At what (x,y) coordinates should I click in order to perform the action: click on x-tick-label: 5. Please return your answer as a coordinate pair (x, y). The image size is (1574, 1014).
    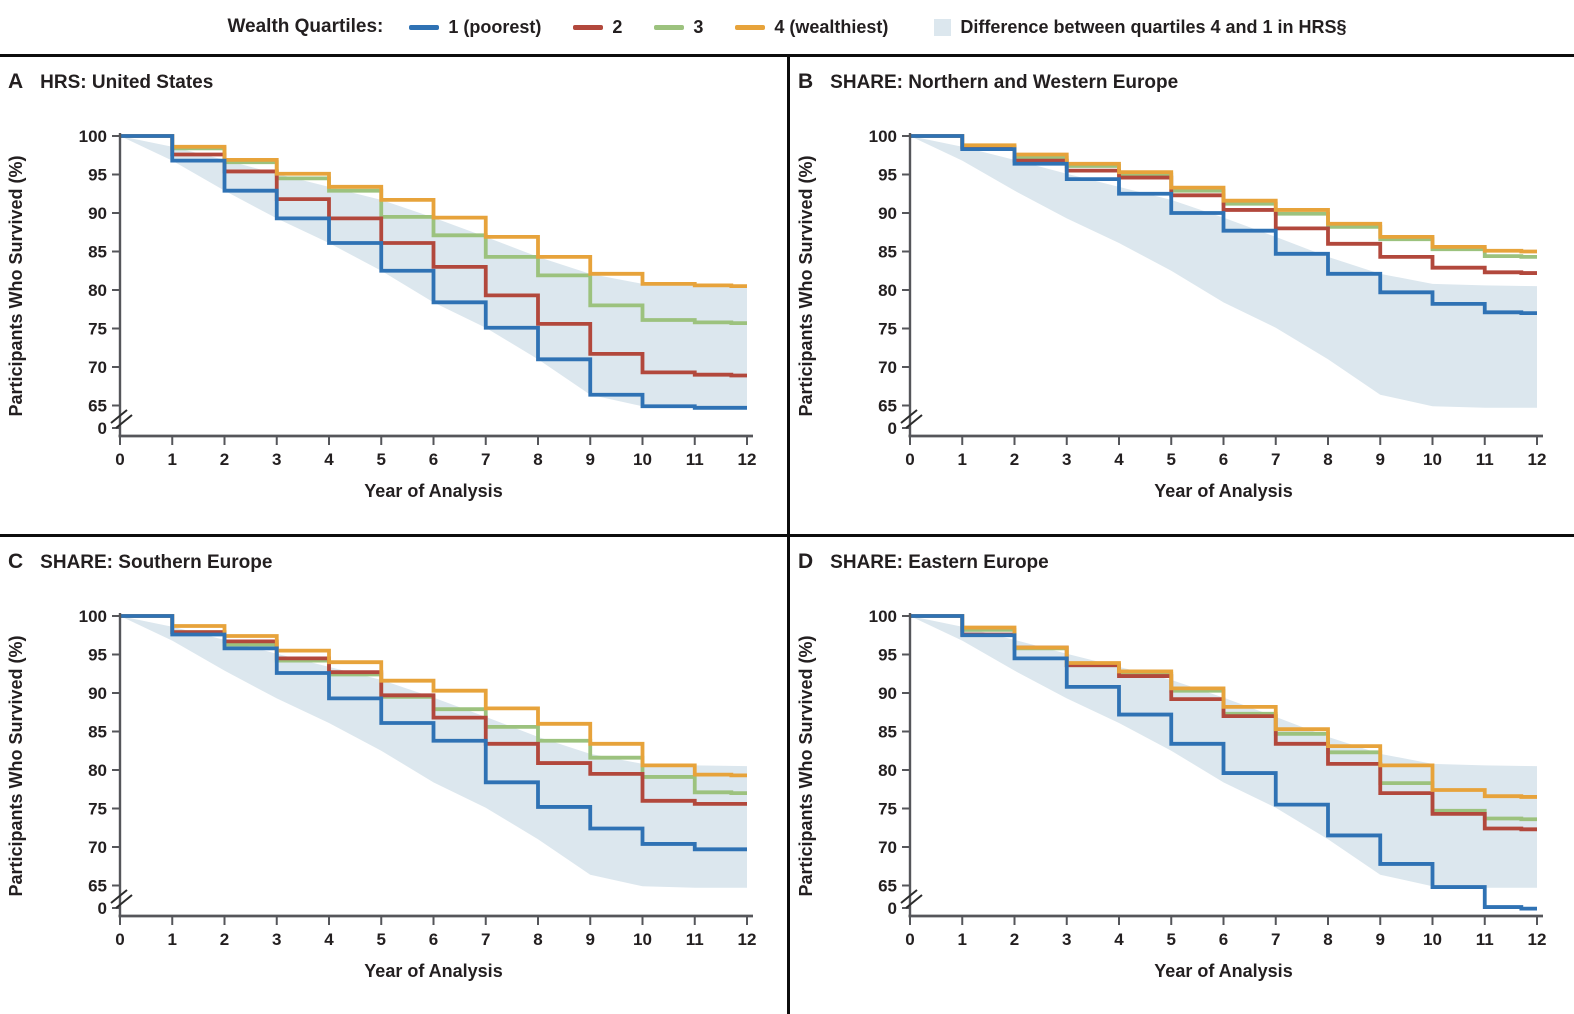
    Looking at the image, I should click on (1171, 459).